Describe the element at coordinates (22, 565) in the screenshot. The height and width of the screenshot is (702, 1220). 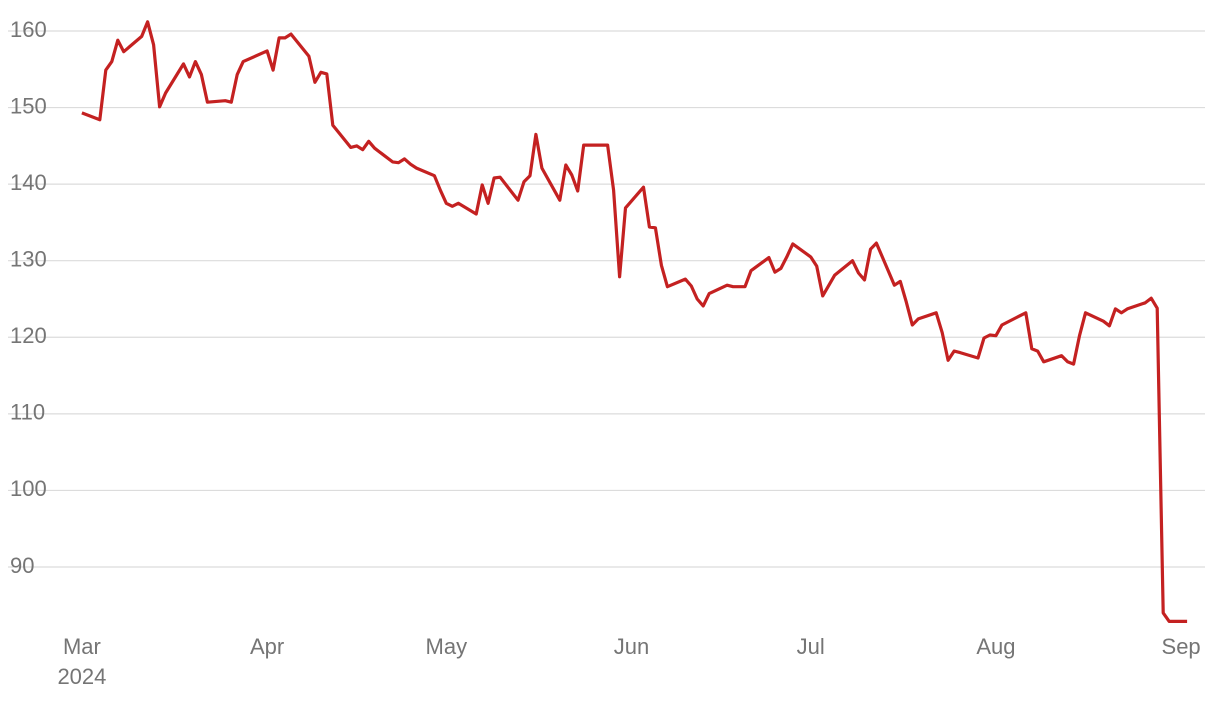
I see `y-tick-label: 90` at that location.